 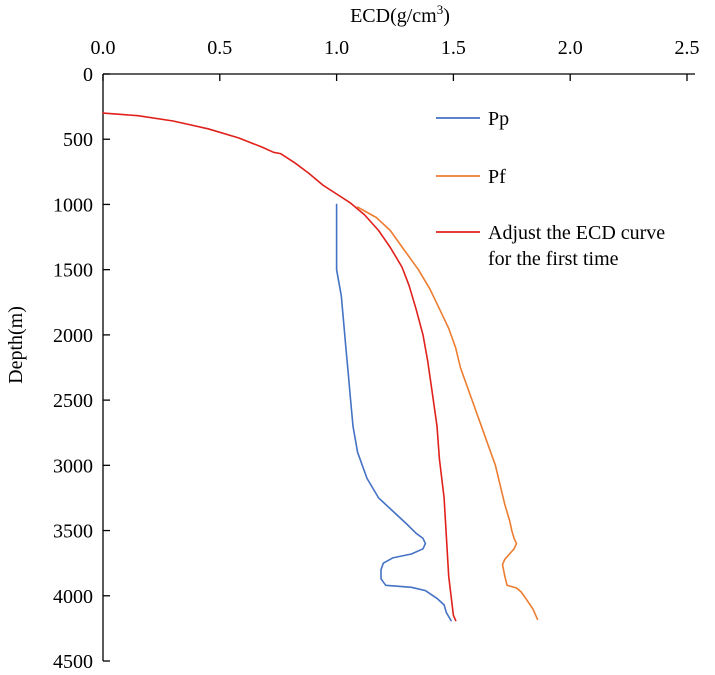 I want to click on y-tick-label: 4500, so click(x=73, y=662).